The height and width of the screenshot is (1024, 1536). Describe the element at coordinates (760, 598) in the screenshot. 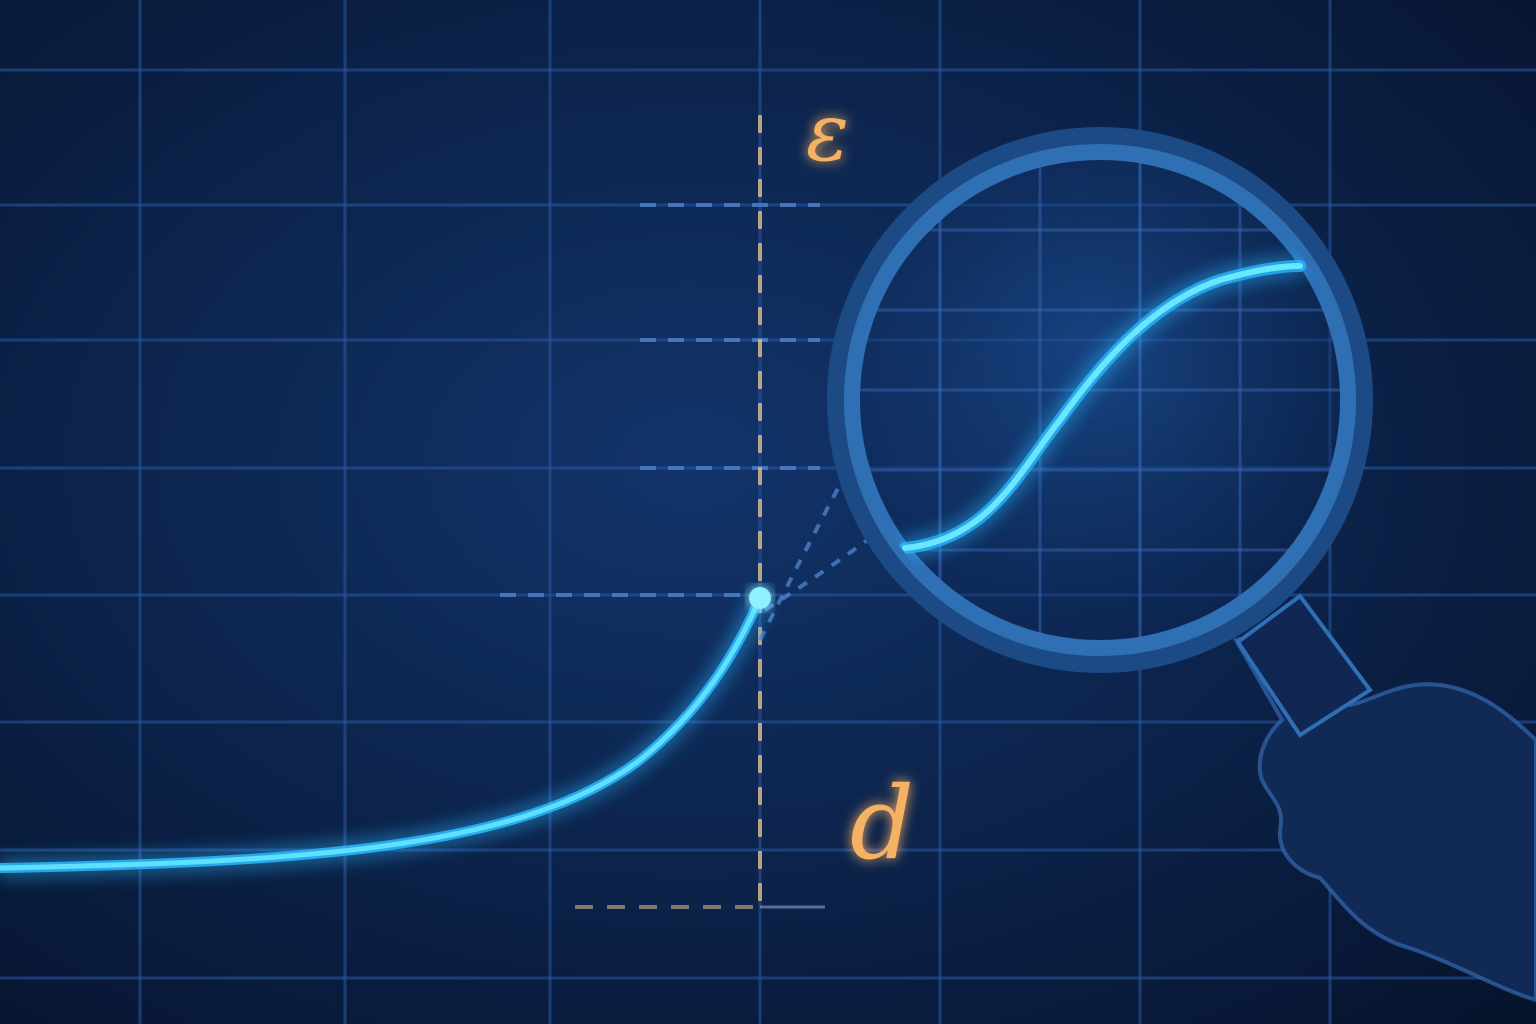

I see `limit-point-marker` at that location.